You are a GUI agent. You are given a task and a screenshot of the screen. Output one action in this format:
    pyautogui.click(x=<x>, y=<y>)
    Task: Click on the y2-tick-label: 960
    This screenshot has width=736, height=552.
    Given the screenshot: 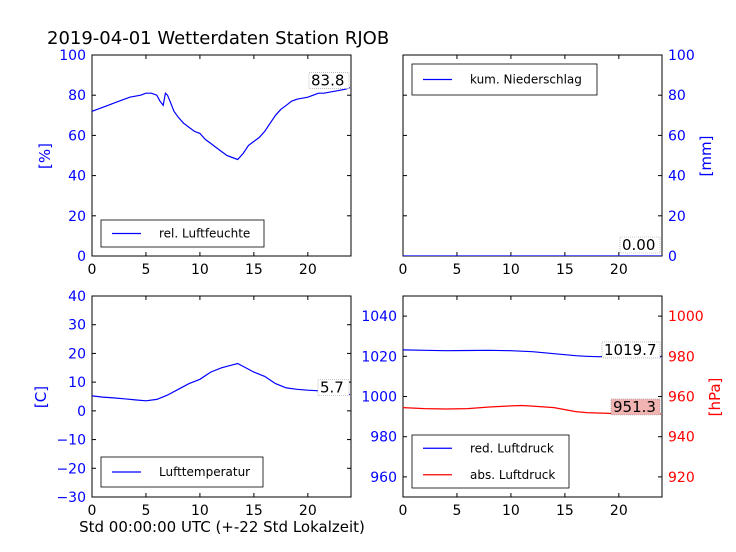 What is the action you would take?
    pyautogui.click(x=681, y=398)
    